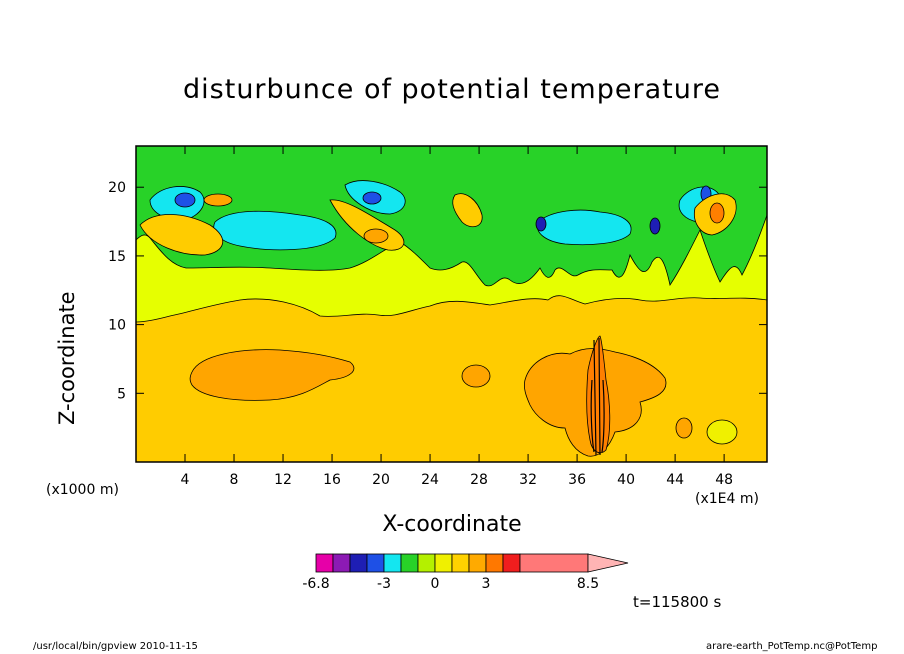 Image resolution: width=904 pixels, height=654 pixels. What do you see at coordinates (117, 188) in the screenshot?
I see `y-tick-label: 20` at bounding box center [117, 188].